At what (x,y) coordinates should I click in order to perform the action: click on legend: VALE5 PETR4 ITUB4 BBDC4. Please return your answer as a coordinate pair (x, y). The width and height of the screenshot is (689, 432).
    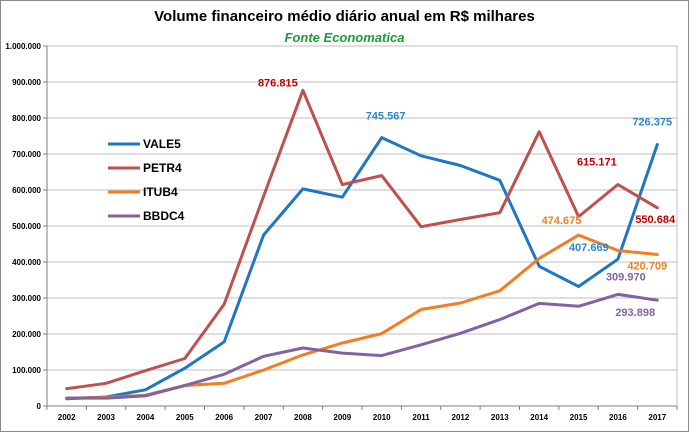
    Looking at the image, I should click on (146, 180).